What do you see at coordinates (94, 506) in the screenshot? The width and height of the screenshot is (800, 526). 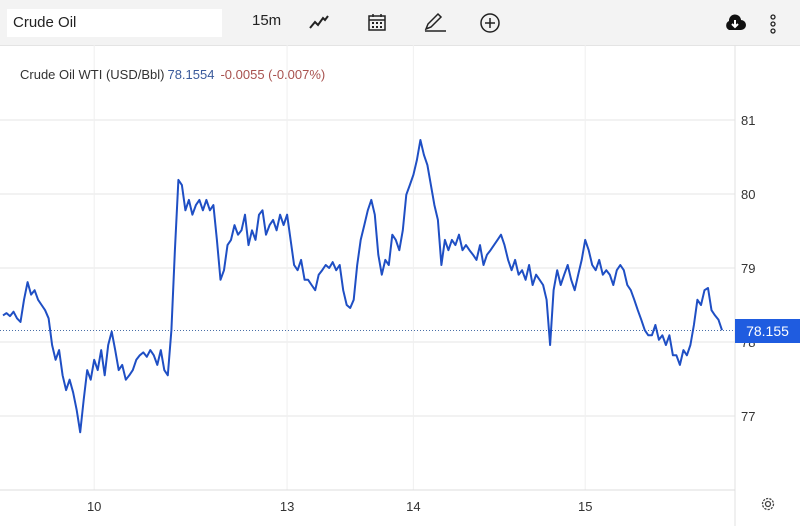 I see `x-tick-label: 10` at bounding box center [94, 506].